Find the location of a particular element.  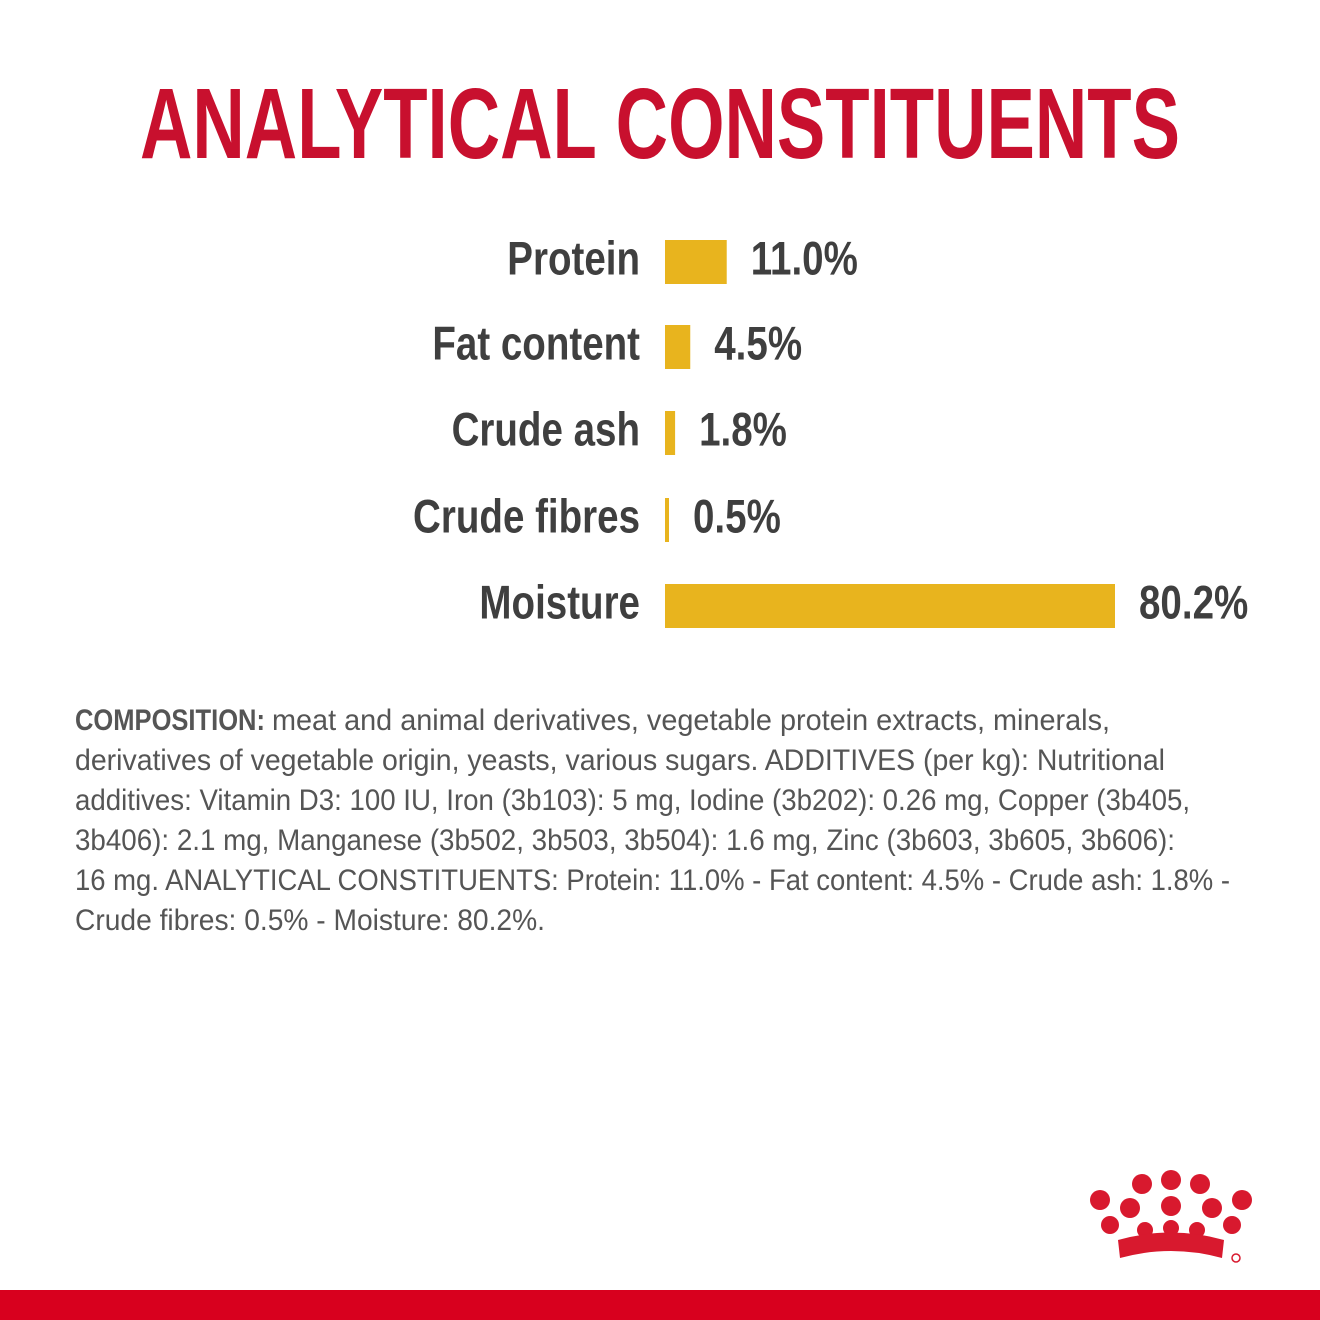

category-label: Fat content is located at coordinates (536, 344).